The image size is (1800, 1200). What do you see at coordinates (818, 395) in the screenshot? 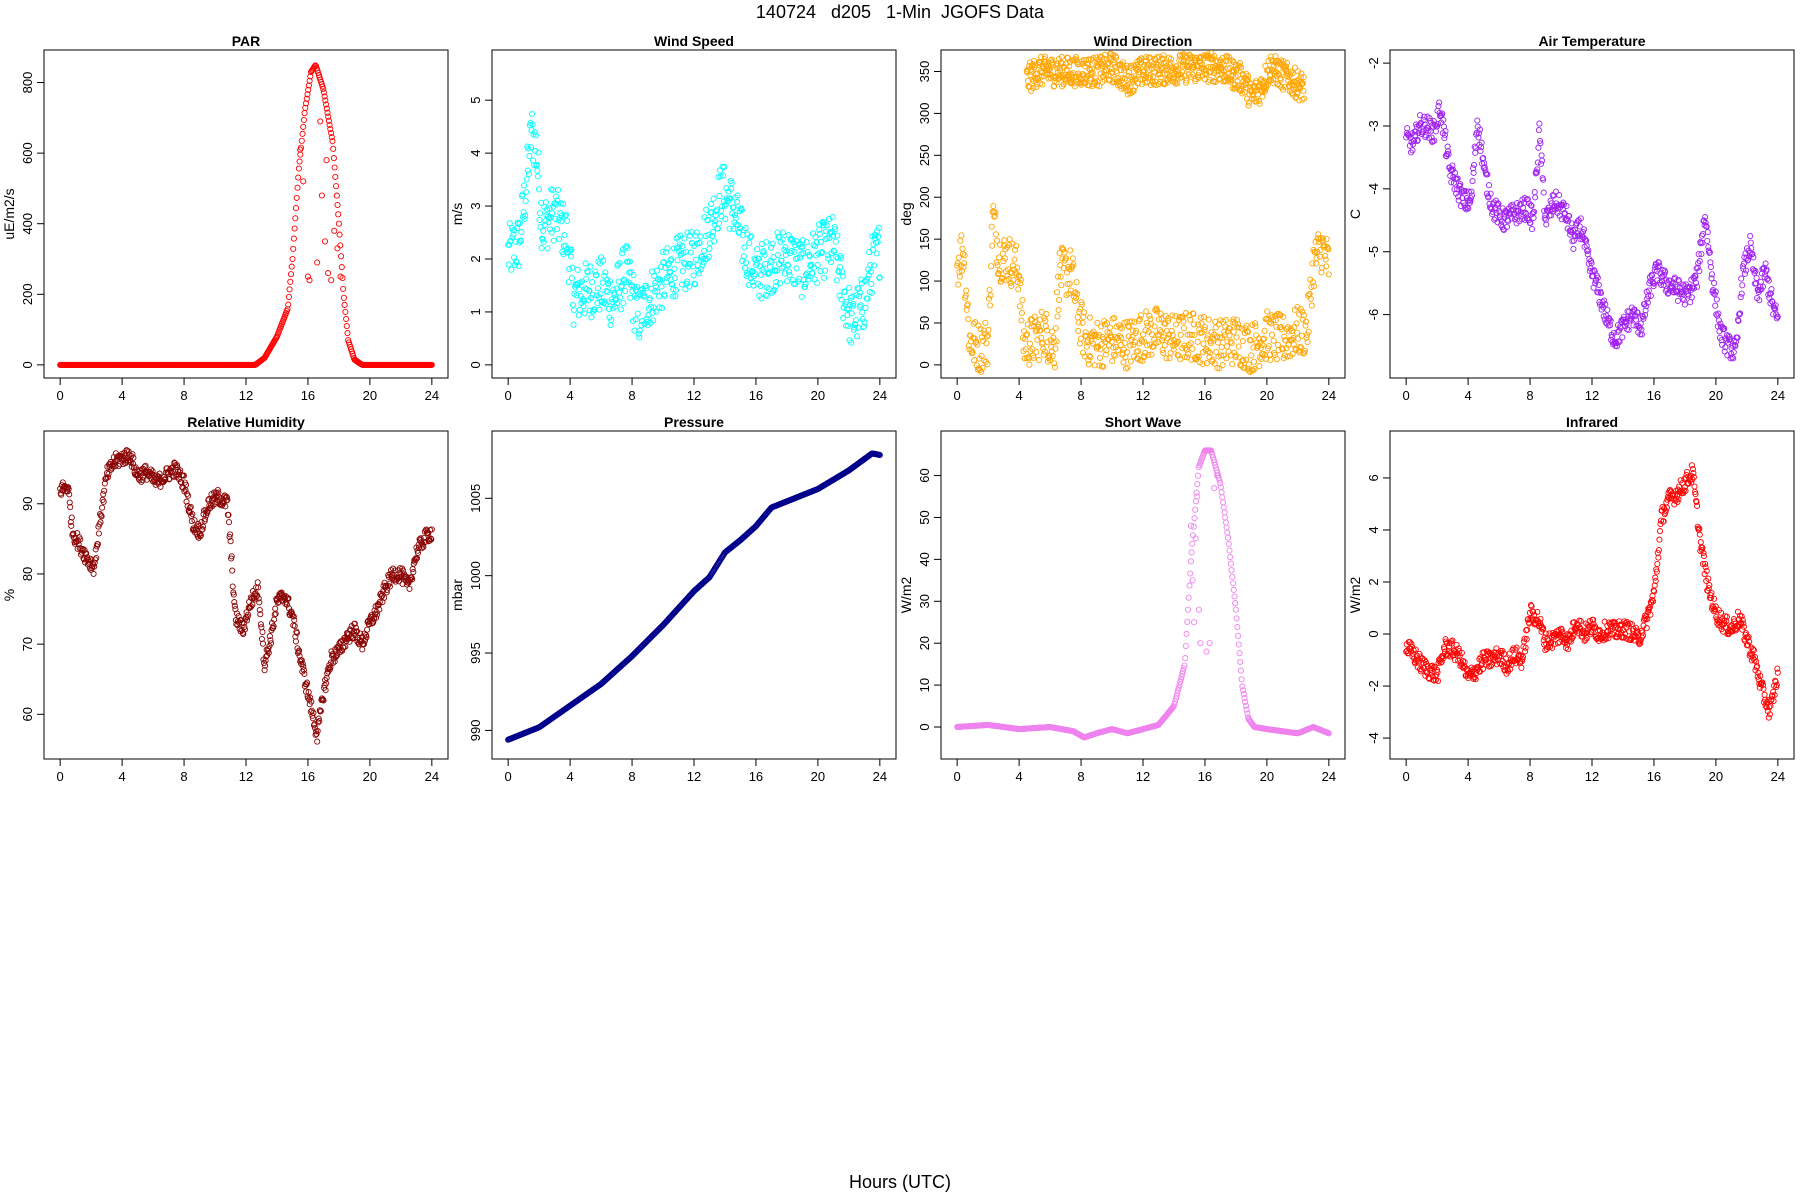
I see `x-tick-label: 20` at bounding box center [818, 395].